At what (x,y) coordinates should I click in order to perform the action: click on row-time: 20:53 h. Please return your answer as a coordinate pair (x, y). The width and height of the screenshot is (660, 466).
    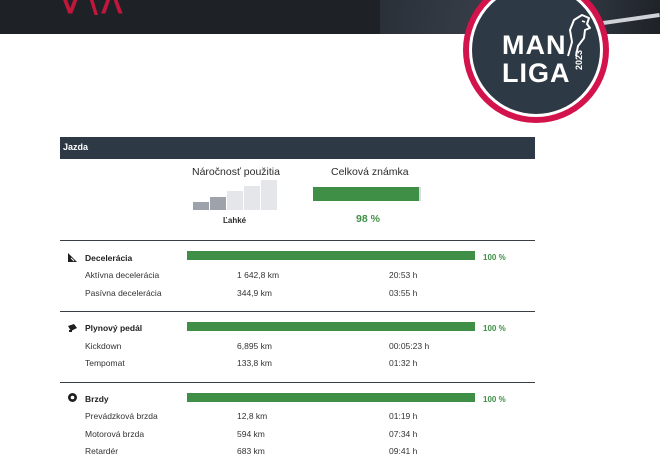
    Looking at the image, I should click on (403, 275).